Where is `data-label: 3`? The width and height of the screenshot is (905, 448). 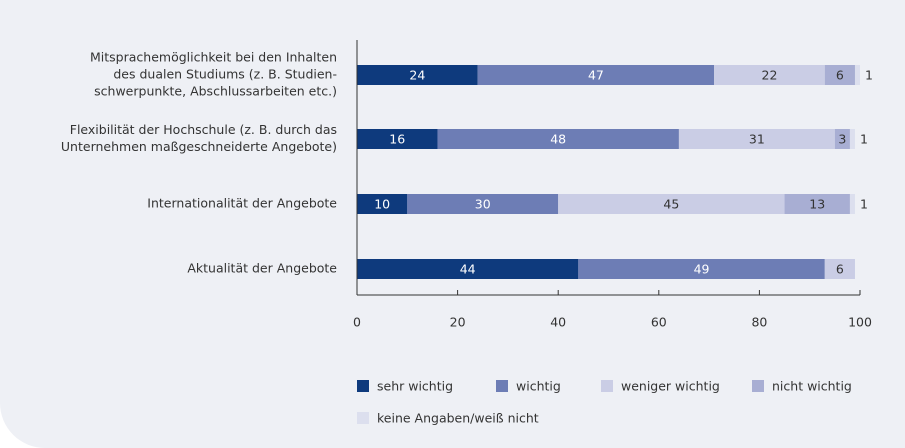
data-label: 3 is located at coordinates (842, 139).